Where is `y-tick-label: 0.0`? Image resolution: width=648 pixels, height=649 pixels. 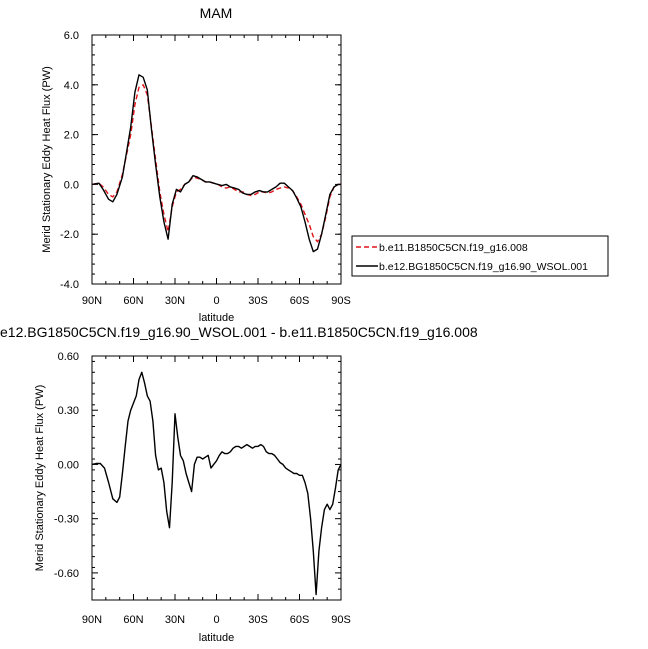 y-tick-label: 0.0 is located at coordinates (71, 185).